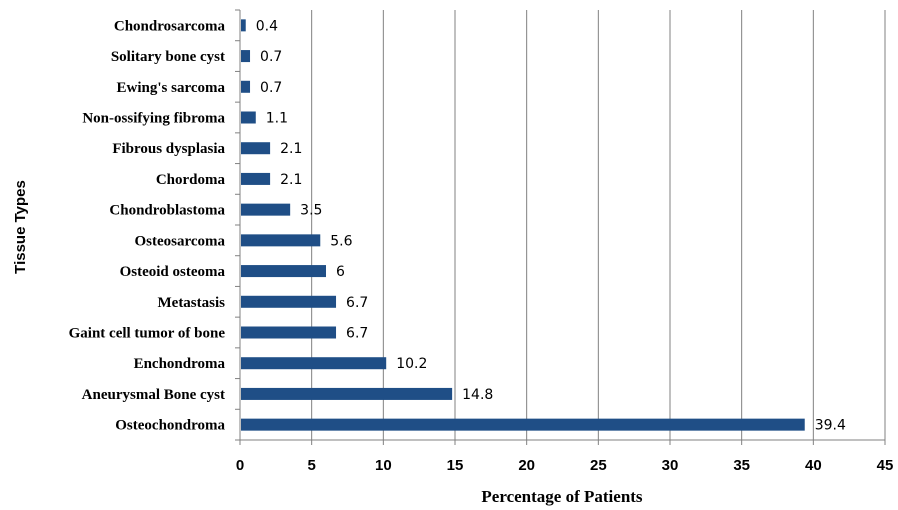 The height and width of the screenshot is (510, 898). What do you see at coordinates (562, 496) in the screenshot?
I see `x-axis-title: Percentage of Patients` at bounding box center [562, 496].